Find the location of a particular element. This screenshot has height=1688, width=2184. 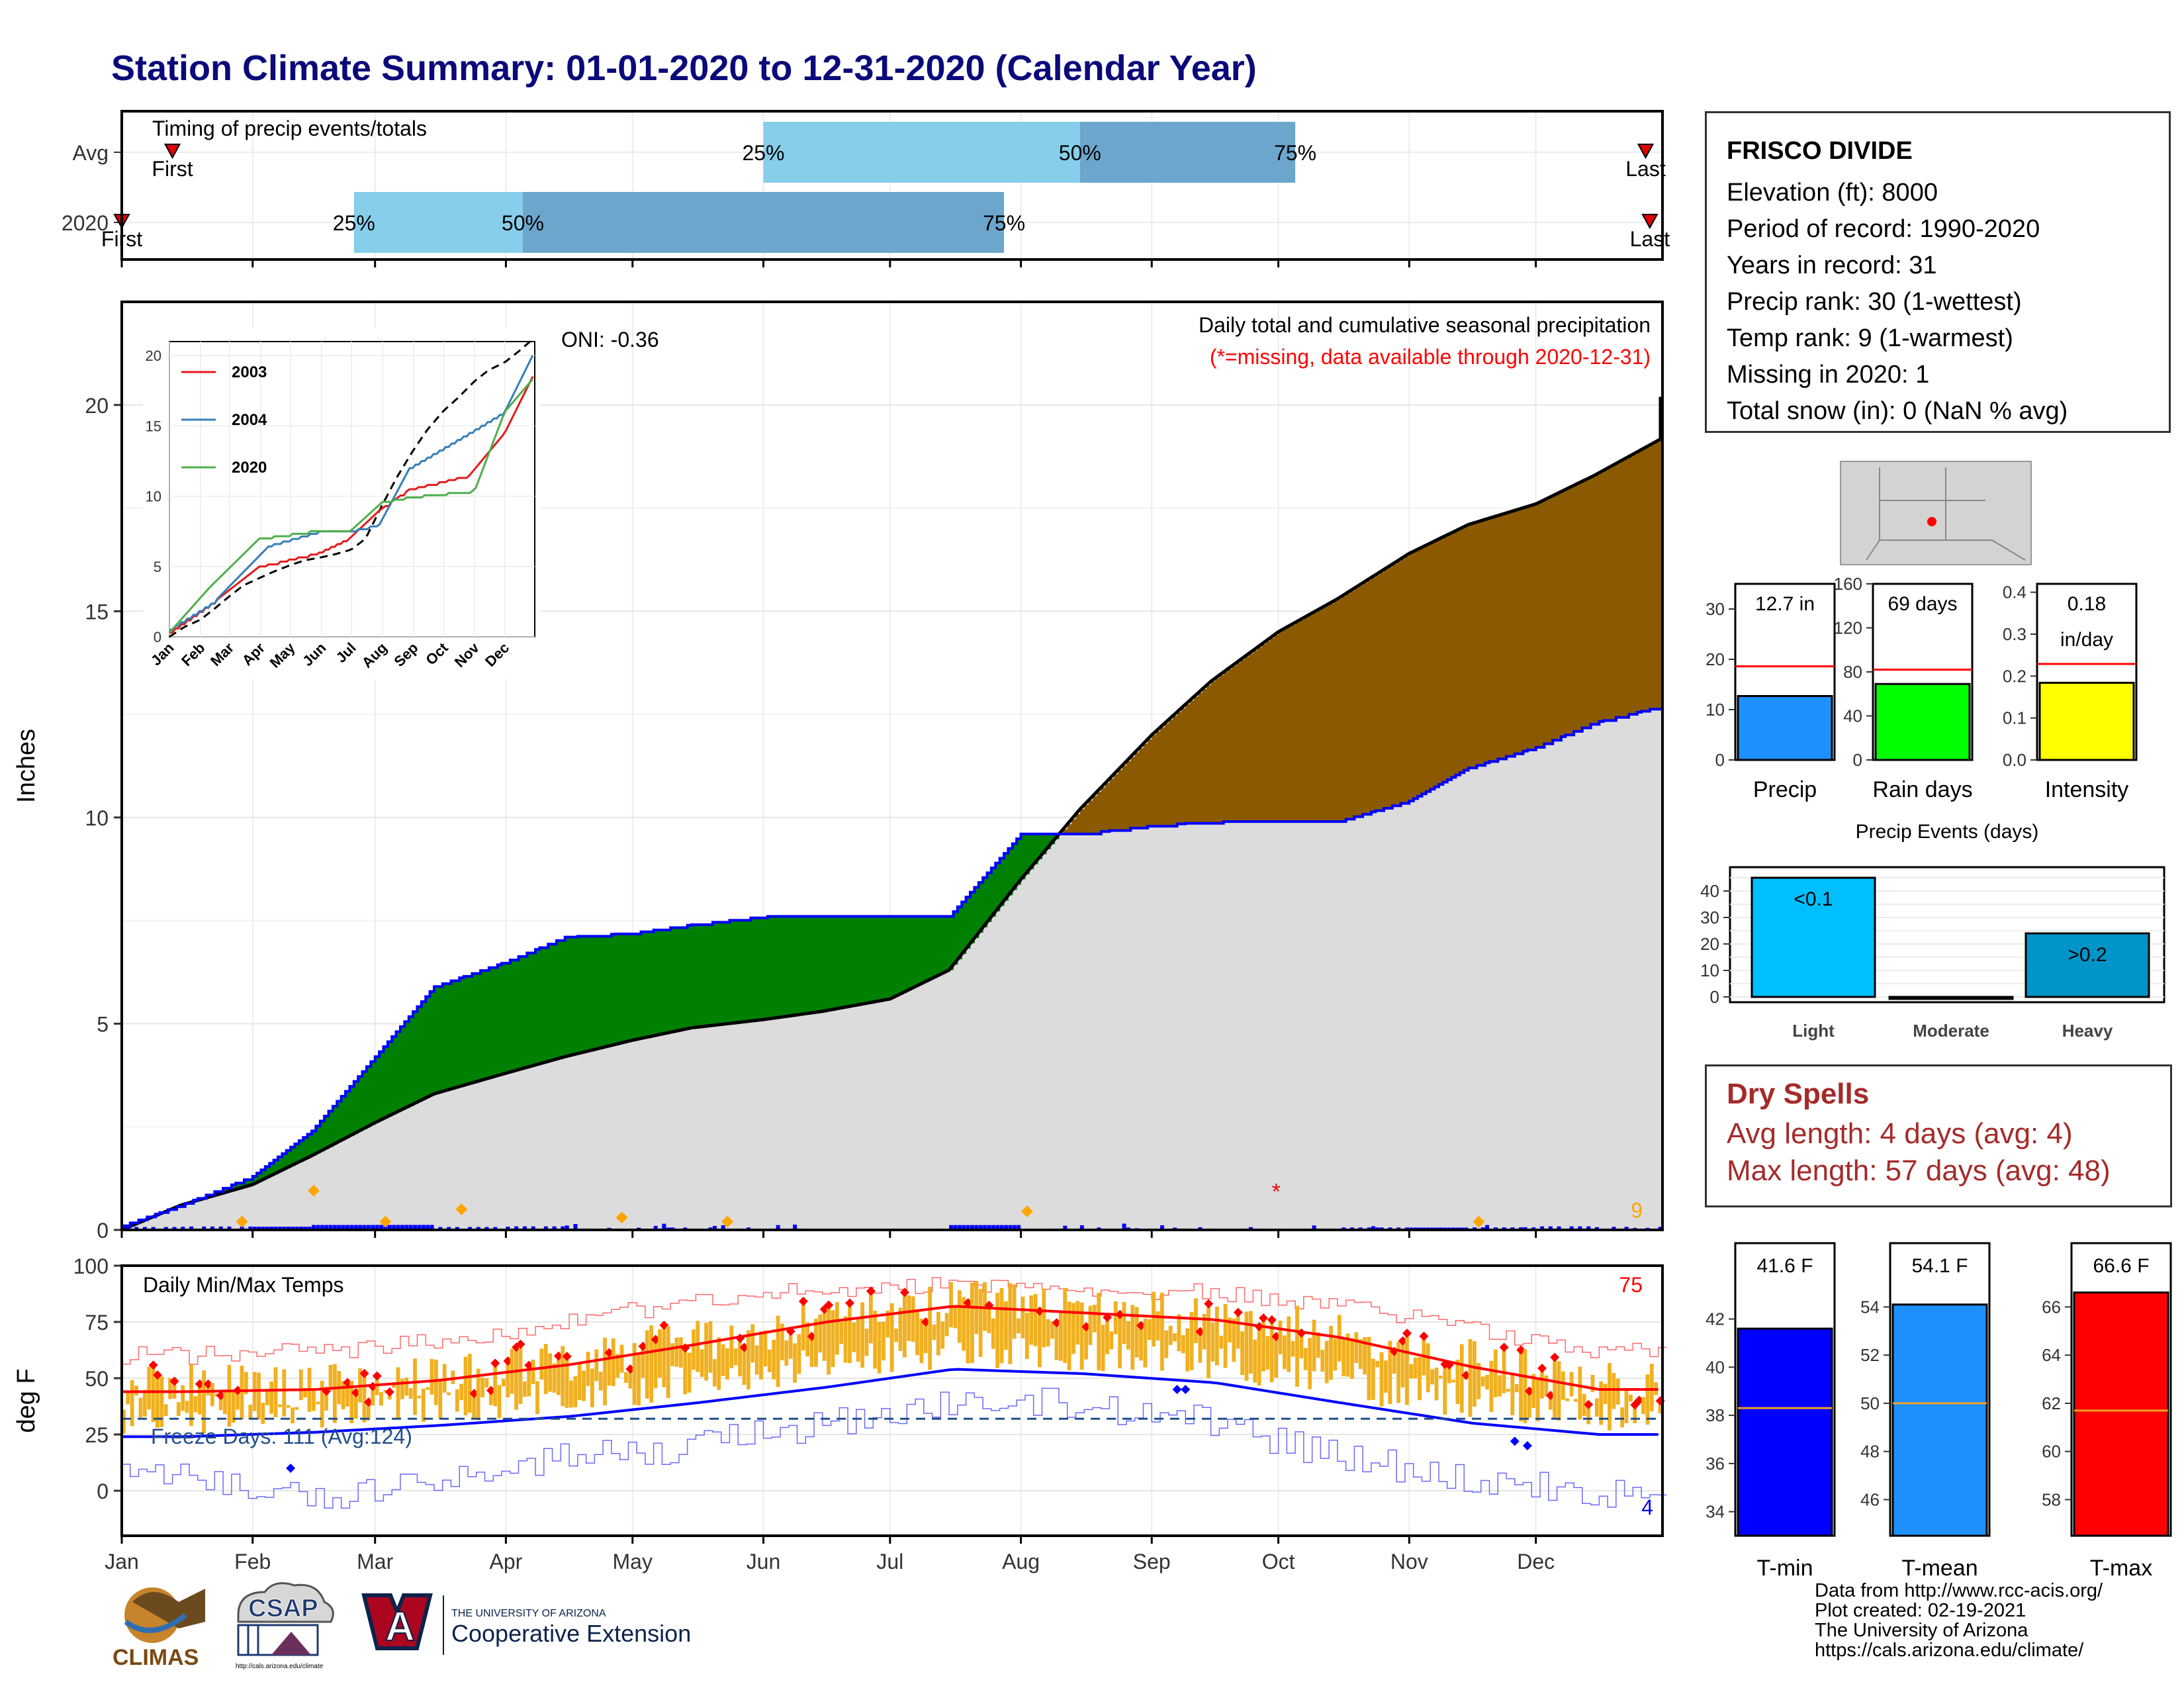

summary-tick: 120 is located at coordinates (1848, 628).